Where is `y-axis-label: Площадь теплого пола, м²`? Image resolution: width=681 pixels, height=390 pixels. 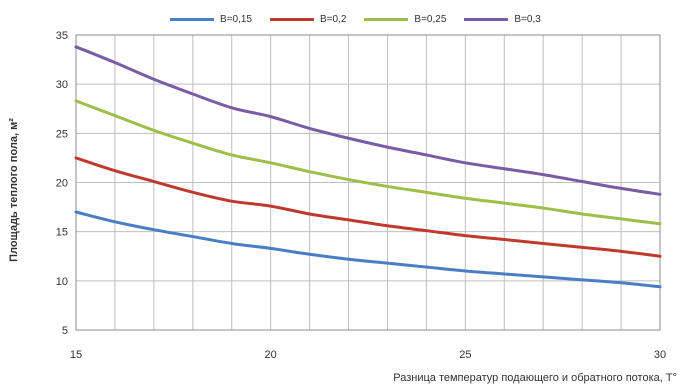
y-axis-label: Площадь теплого пола, м² is located at coordinates (14, 190).